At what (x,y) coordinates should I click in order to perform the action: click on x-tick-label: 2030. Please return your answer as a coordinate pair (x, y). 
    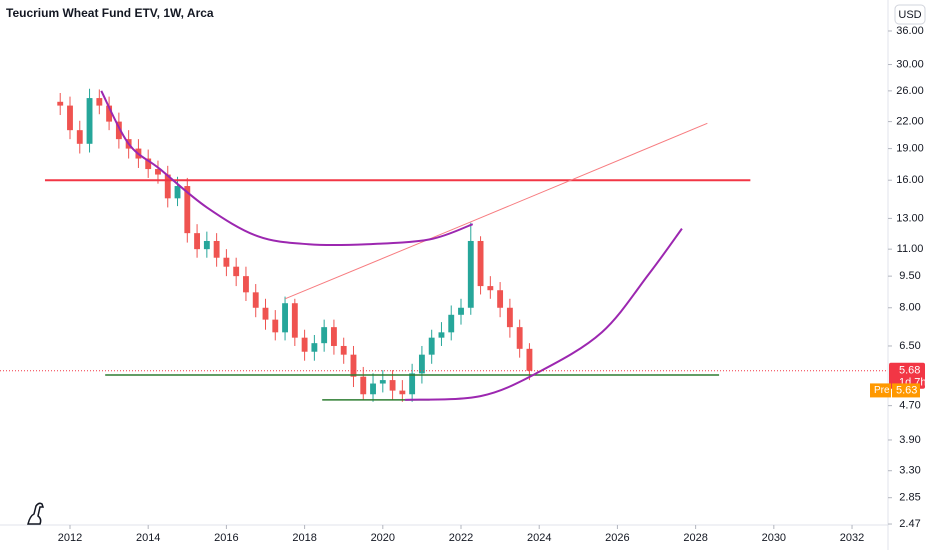
    Looking at the image, I should click on (774, 538).